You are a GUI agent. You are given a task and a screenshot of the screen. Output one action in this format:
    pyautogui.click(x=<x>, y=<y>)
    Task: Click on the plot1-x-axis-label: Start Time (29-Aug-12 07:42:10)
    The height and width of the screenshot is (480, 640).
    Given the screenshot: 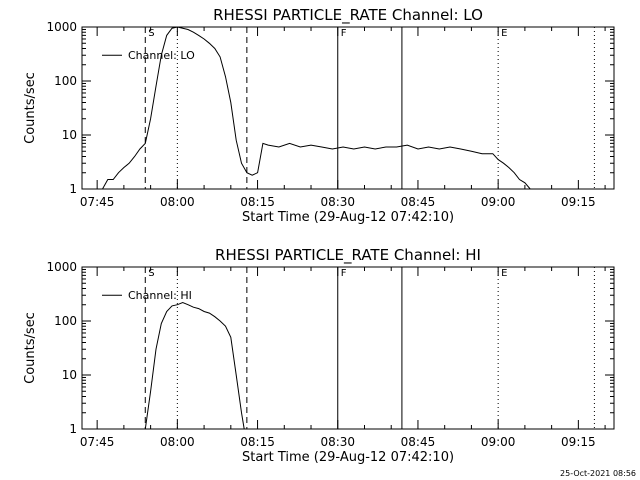 What is the action you would take?
    pyautogui.click(x=348, y=217)
    